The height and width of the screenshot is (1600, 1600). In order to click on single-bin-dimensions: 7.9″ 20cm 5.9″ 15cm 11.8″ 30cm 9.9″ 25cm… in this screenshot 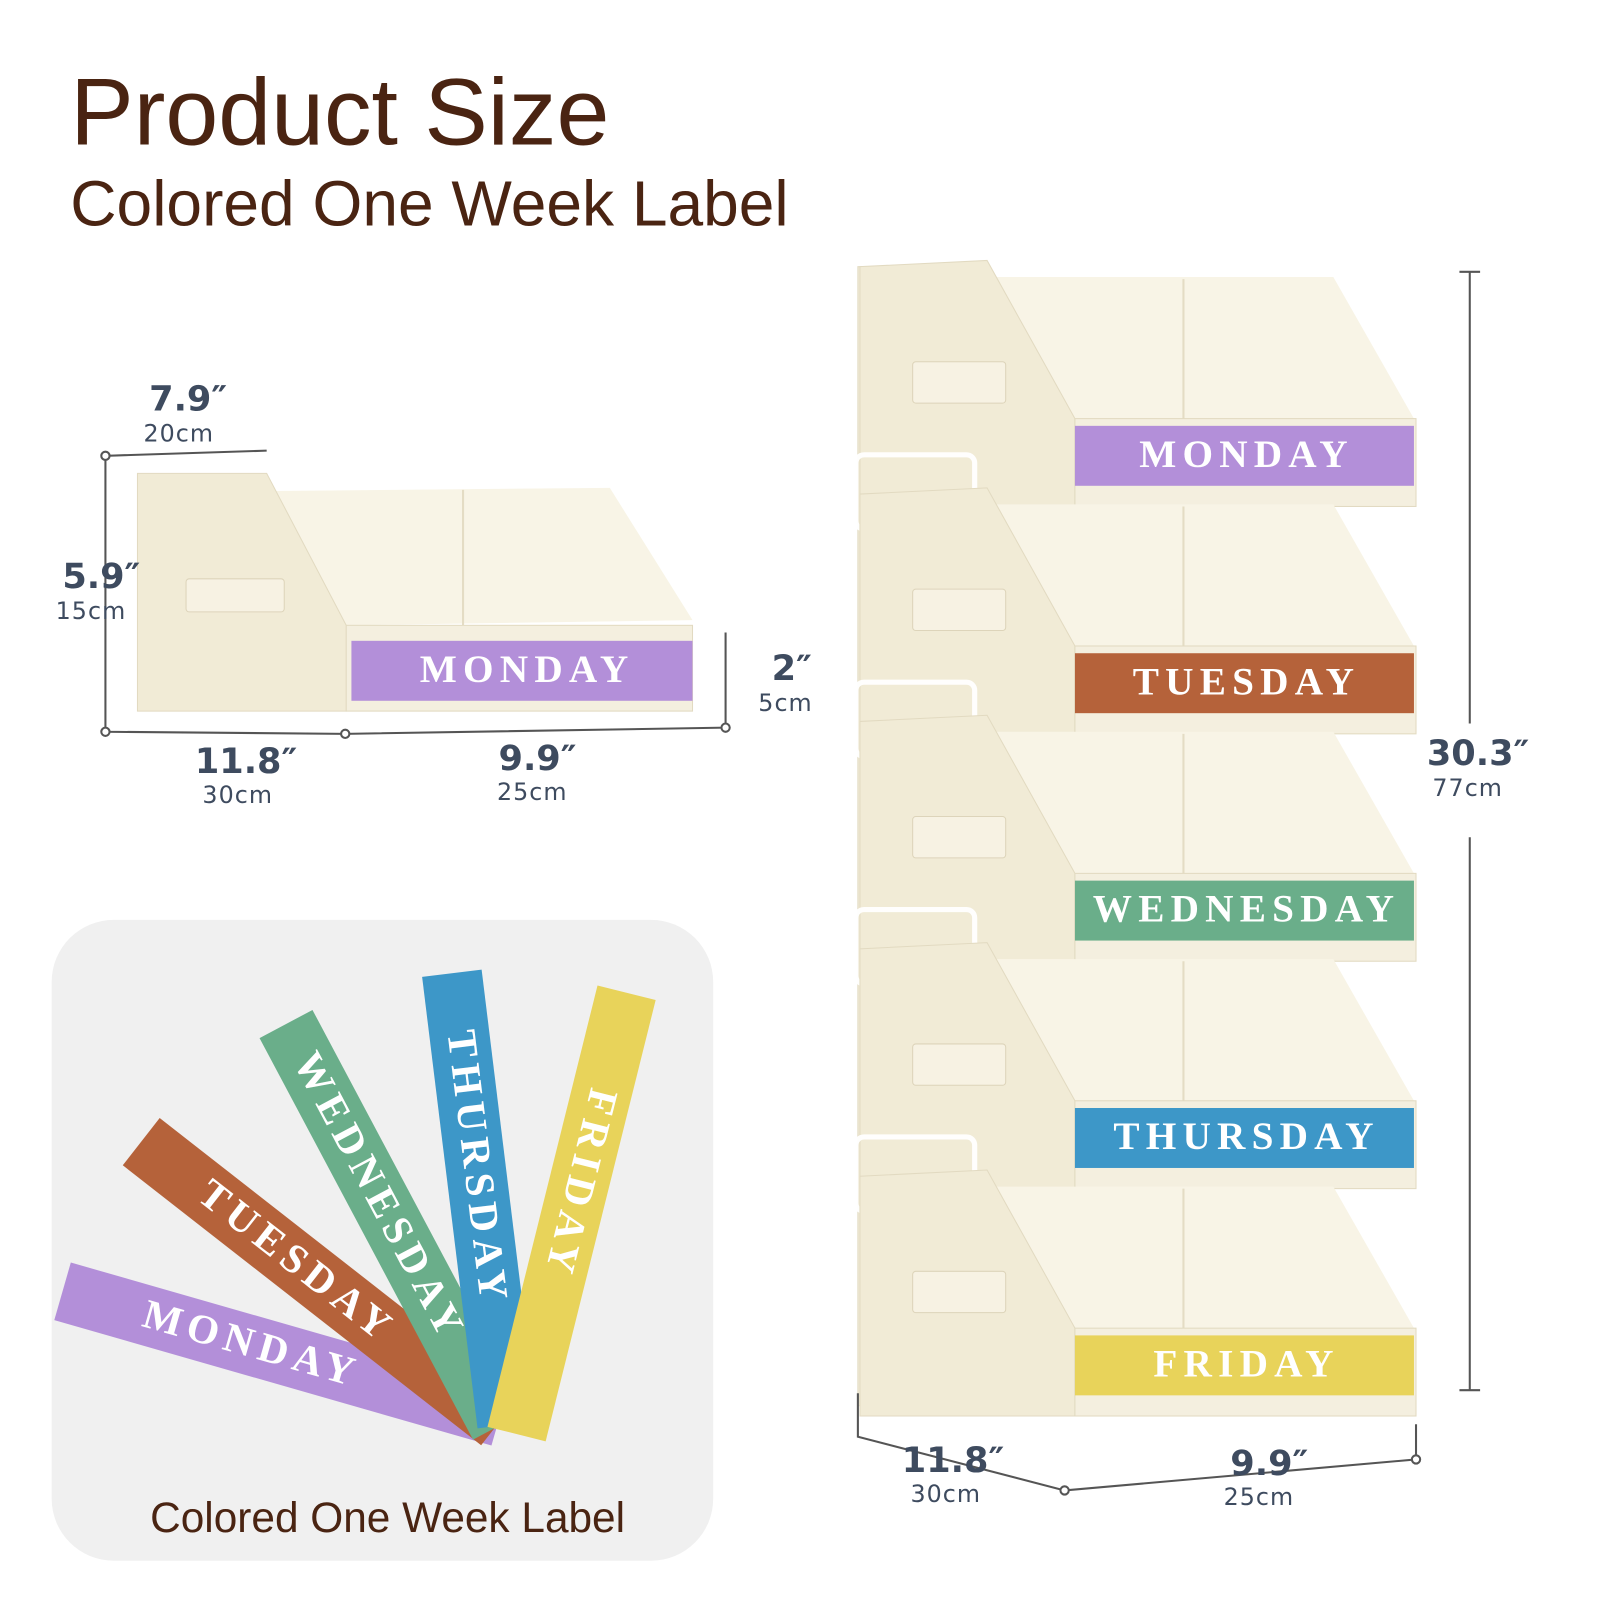, I will do `click(434, 593)`.